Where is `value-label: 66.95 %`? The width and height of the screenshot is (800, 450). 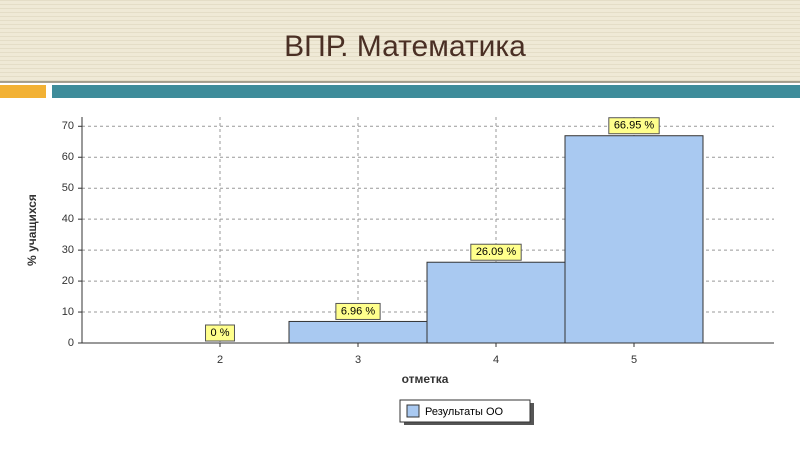 value-label: 66.95 % is located at coordinates (634, 126).